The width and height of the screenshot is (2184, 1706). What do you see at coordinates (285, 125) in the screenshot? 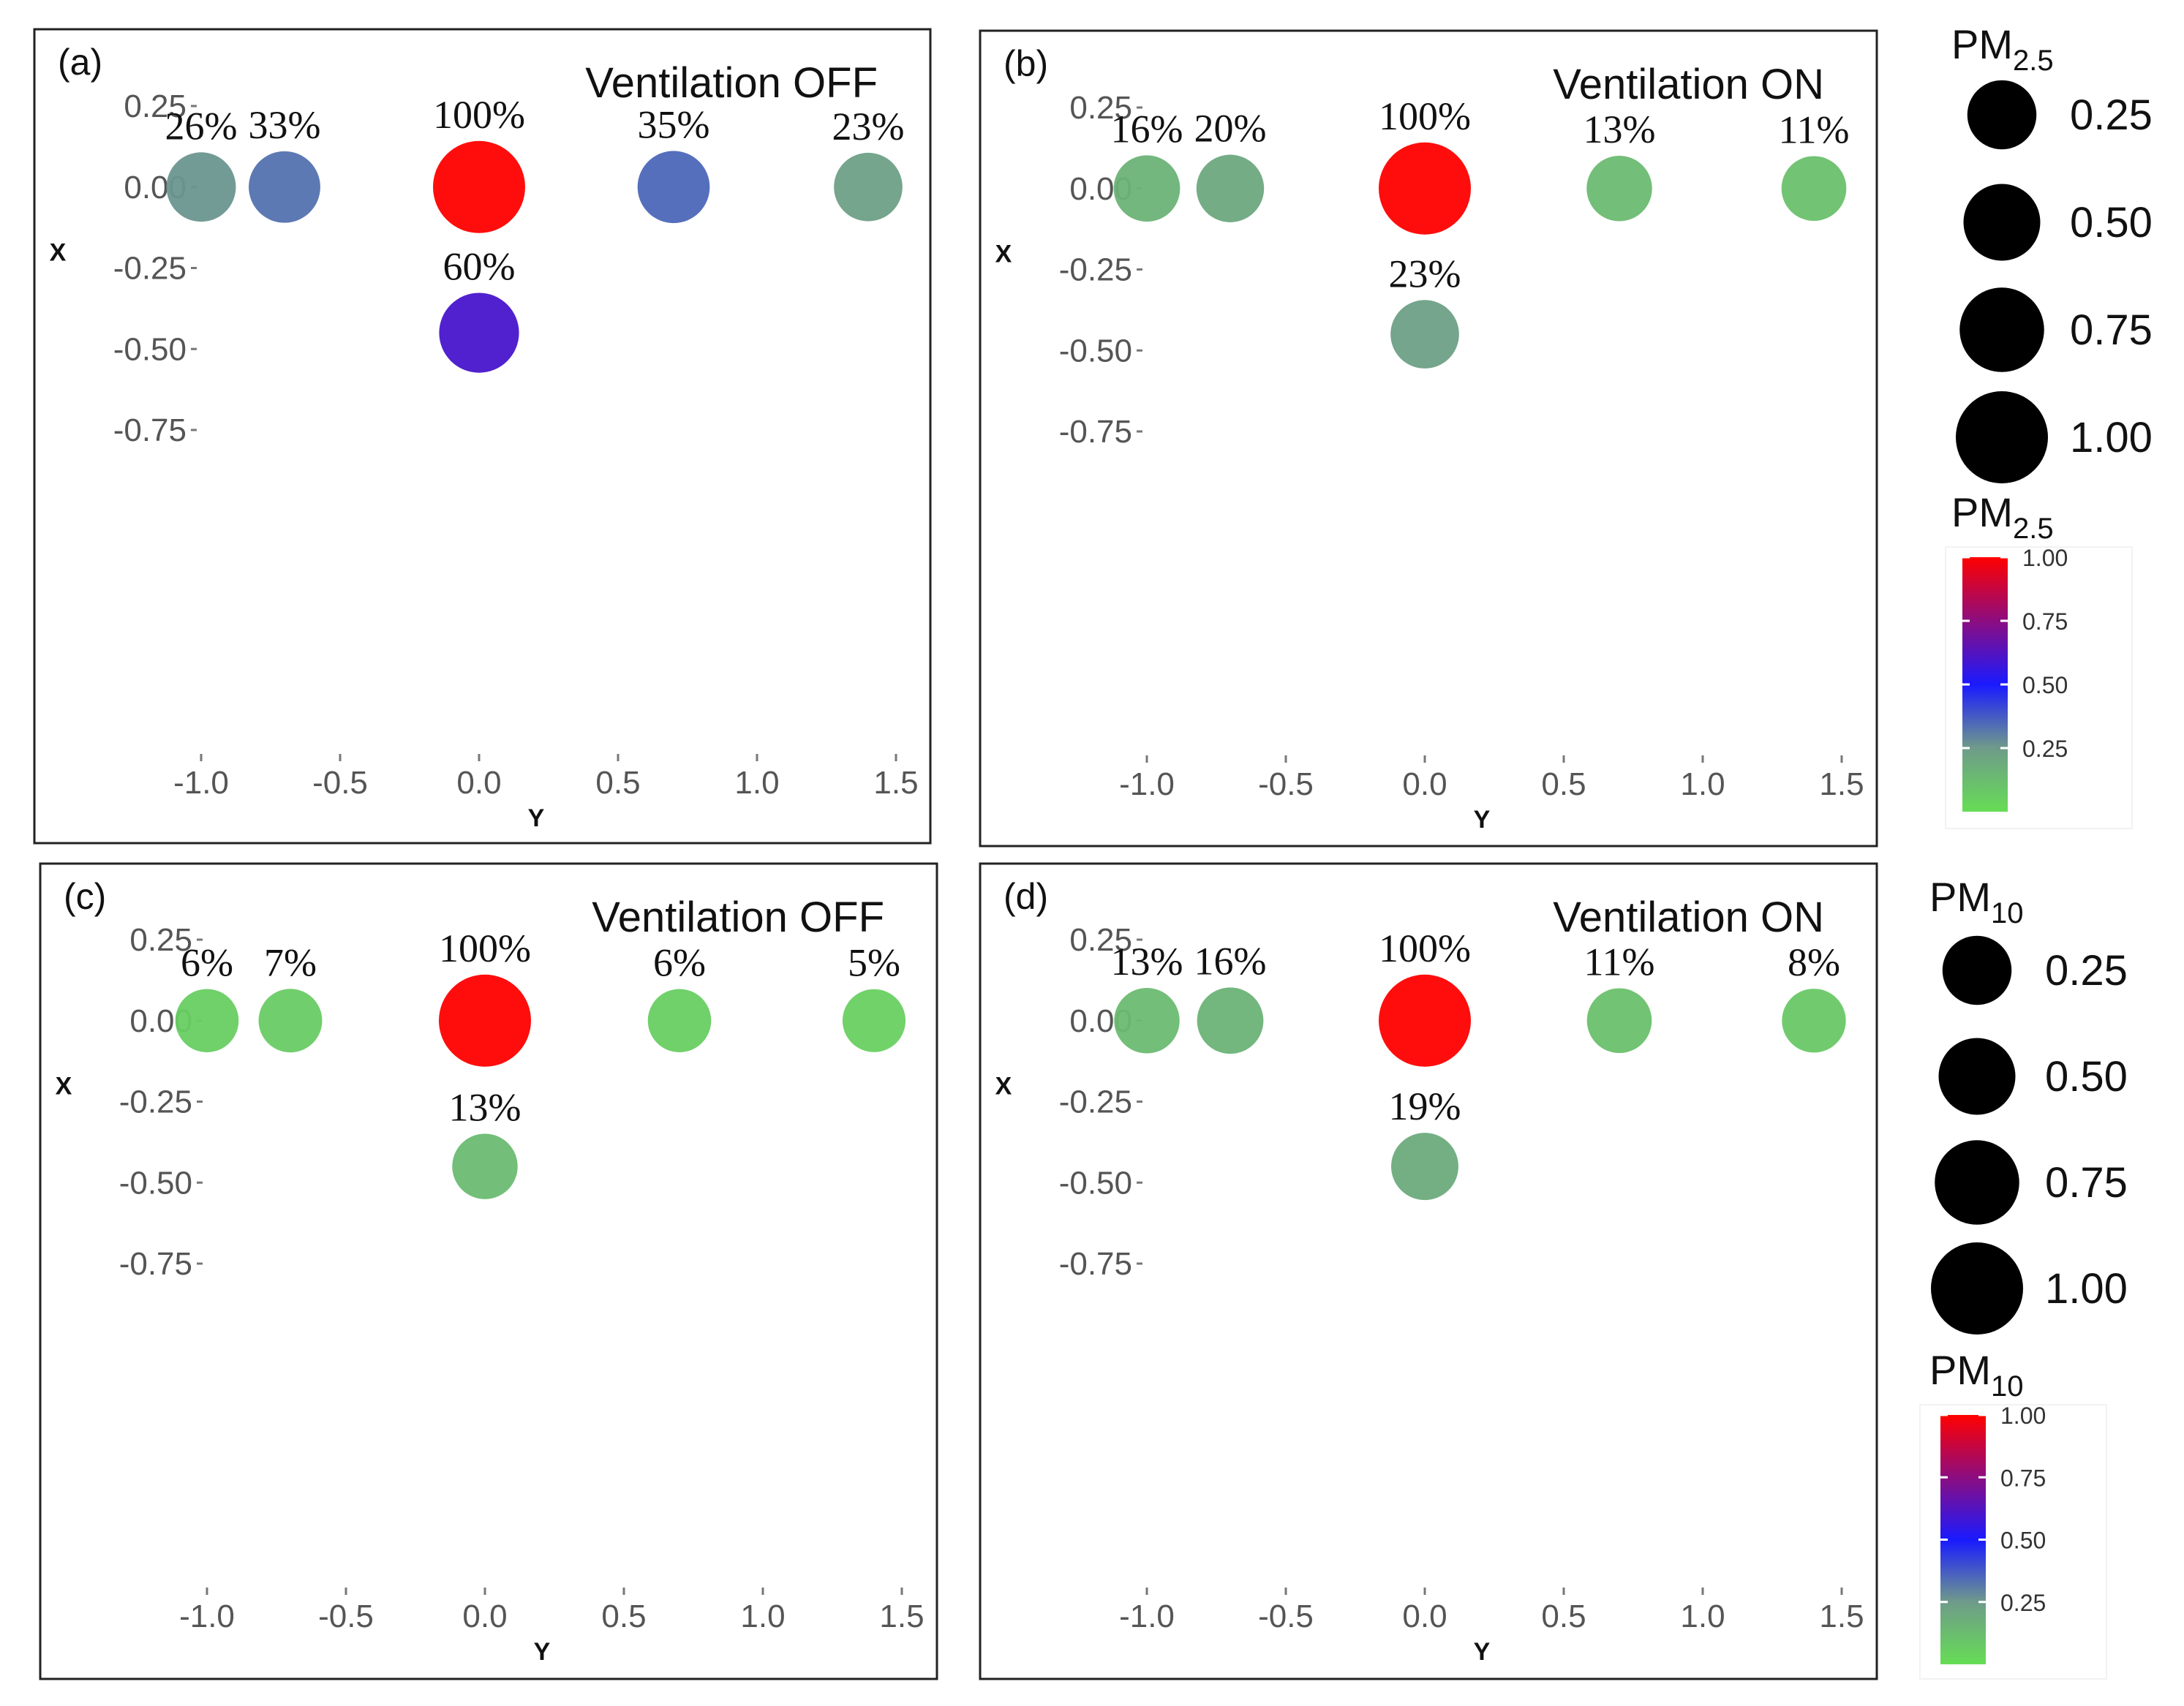
I see `data-label: 33%` at bounding box center [285, 125].